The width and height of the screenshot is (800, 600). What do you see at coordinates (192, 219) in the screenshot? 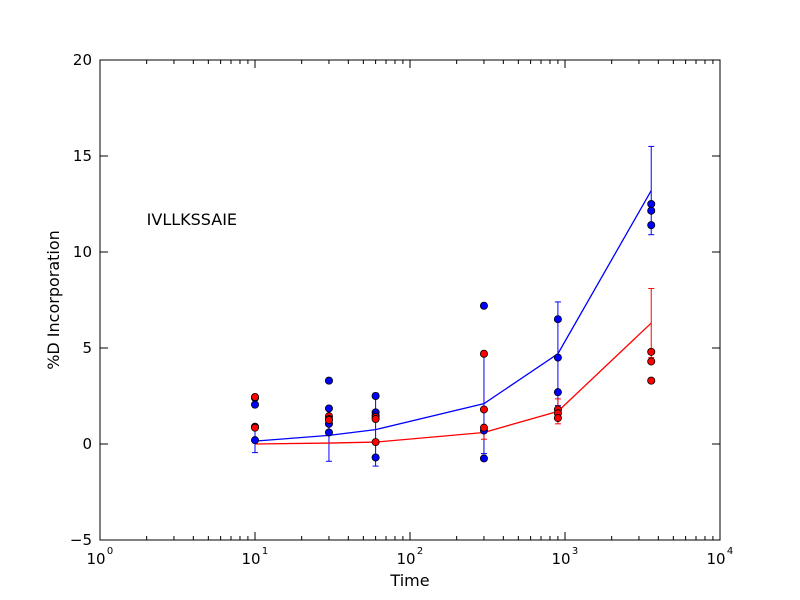
I see `peptide-annotation: IVLLKSSAIE` at bounding box center [192, 219].